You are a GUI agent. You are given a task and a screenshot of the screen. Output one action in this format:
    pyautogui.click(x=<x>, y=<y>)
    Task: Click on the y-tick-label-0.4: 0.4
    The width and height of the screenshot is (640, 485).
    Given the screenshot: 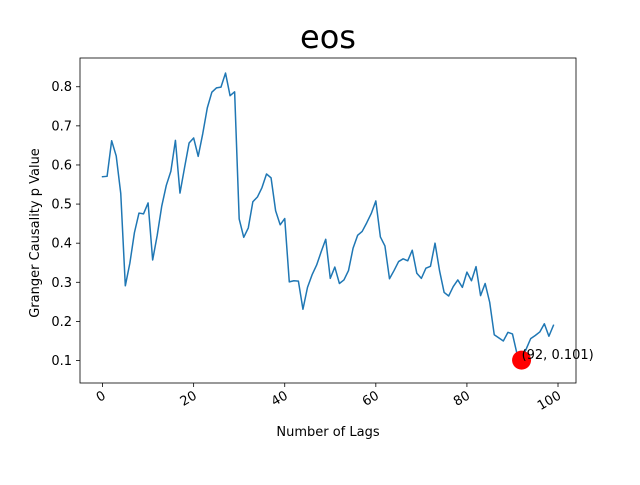 What is the action you would take?
    pyautogui.click(x=61, y=244)
    